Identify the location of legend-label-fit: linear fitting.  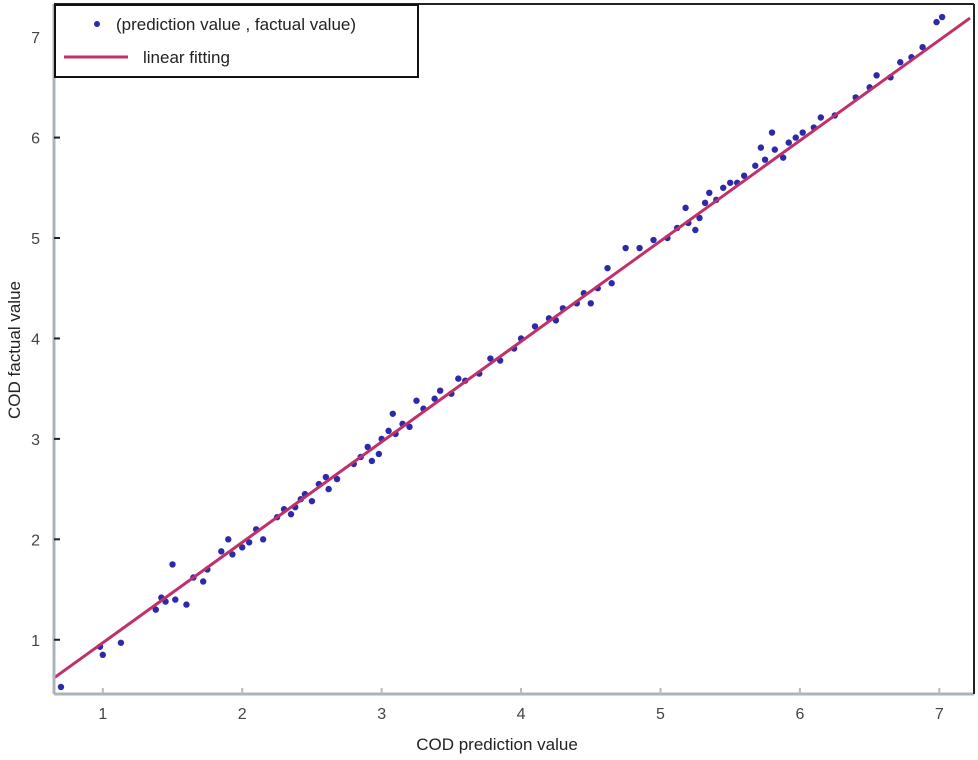
(186, 57).